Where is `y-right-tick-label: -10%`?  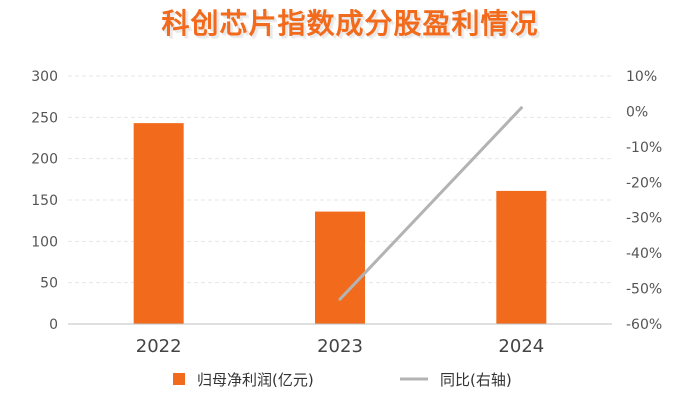 y-right-tick-label: -10% is located at coordinates (644, 148).